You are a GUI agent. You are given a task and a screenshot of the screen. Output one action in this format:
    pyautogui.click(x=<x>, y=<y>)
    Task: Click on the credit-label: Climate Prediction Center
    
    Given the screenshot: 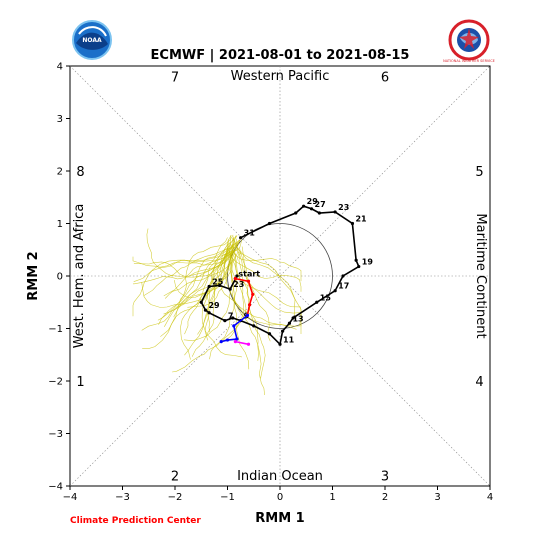 What is the action you would take?
    pyautogui.click(x=135, y=521)
    